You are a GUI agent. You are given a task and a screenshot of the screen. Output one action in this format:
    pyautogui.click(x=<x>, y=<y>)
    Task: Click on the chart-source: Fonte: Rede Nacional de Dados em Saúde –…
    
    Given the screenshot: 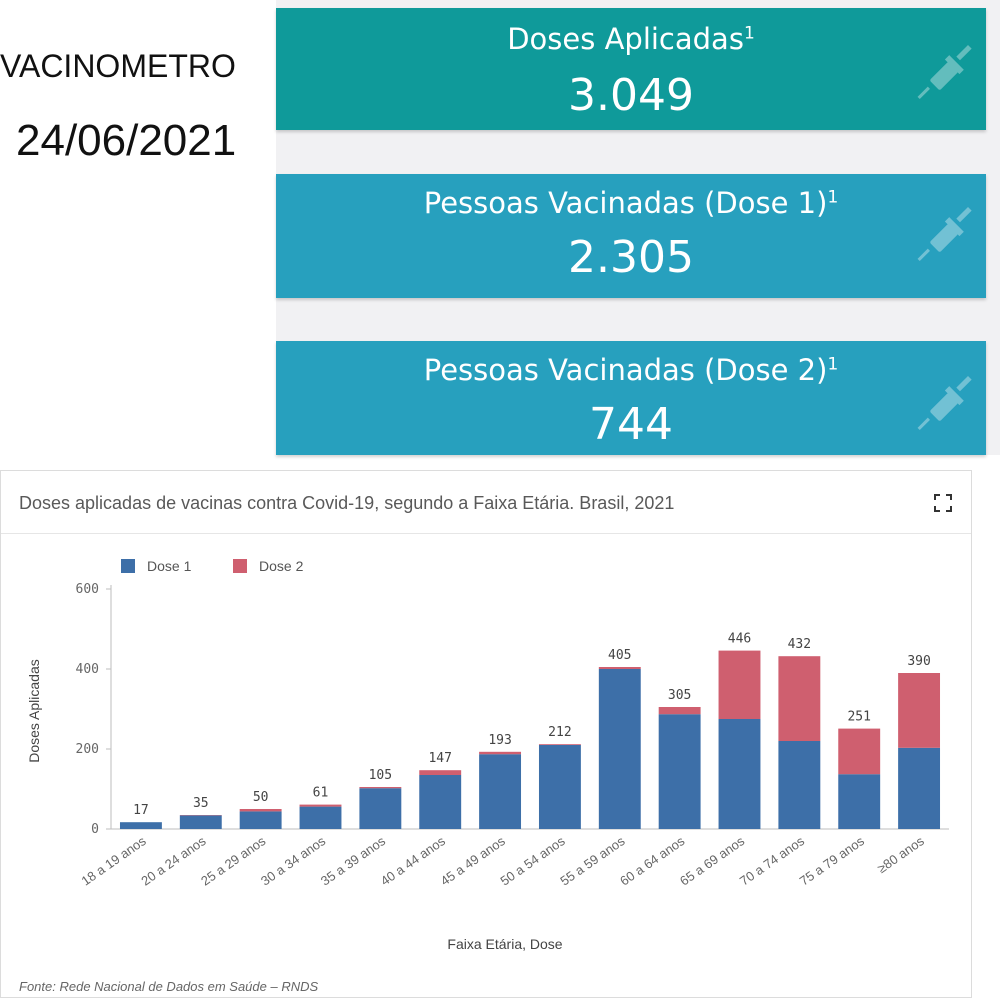 What is the action you would take?
    pyautogui.click(x=169, y=986)
    